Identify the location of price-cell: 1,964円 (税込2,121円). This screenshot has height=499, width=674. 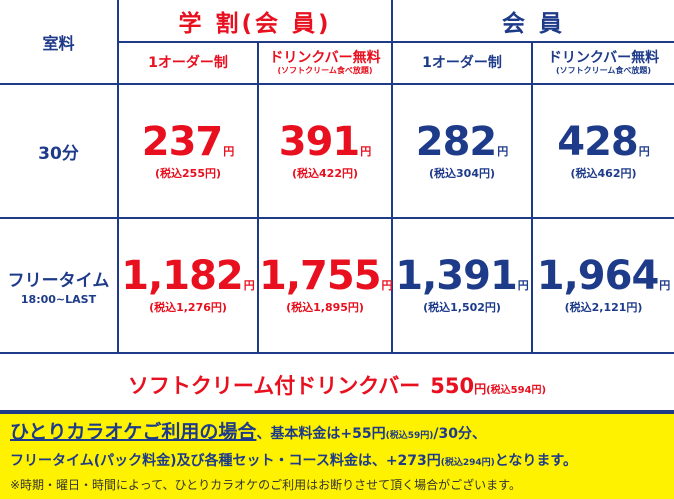
(602, 285).